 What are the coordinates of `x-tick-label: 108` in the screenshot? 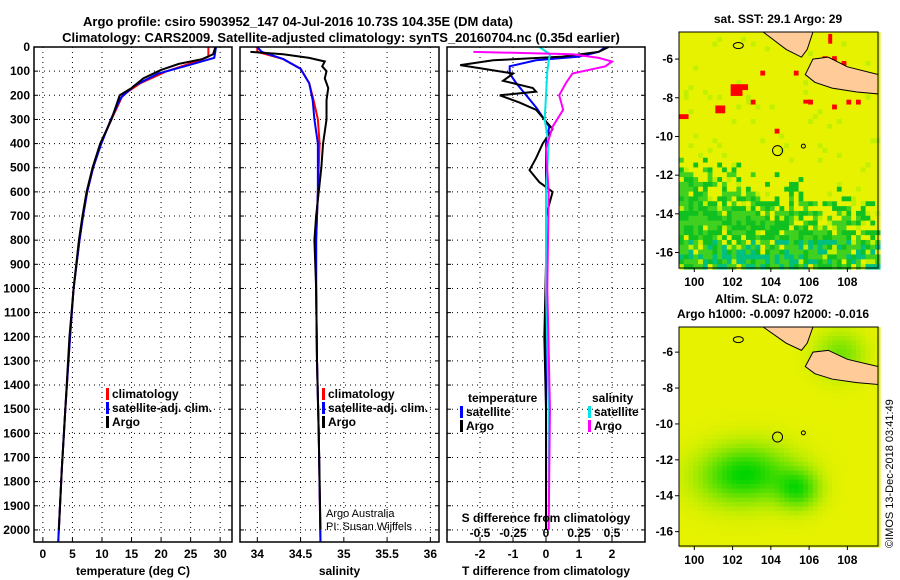 It's located at (847, 282).